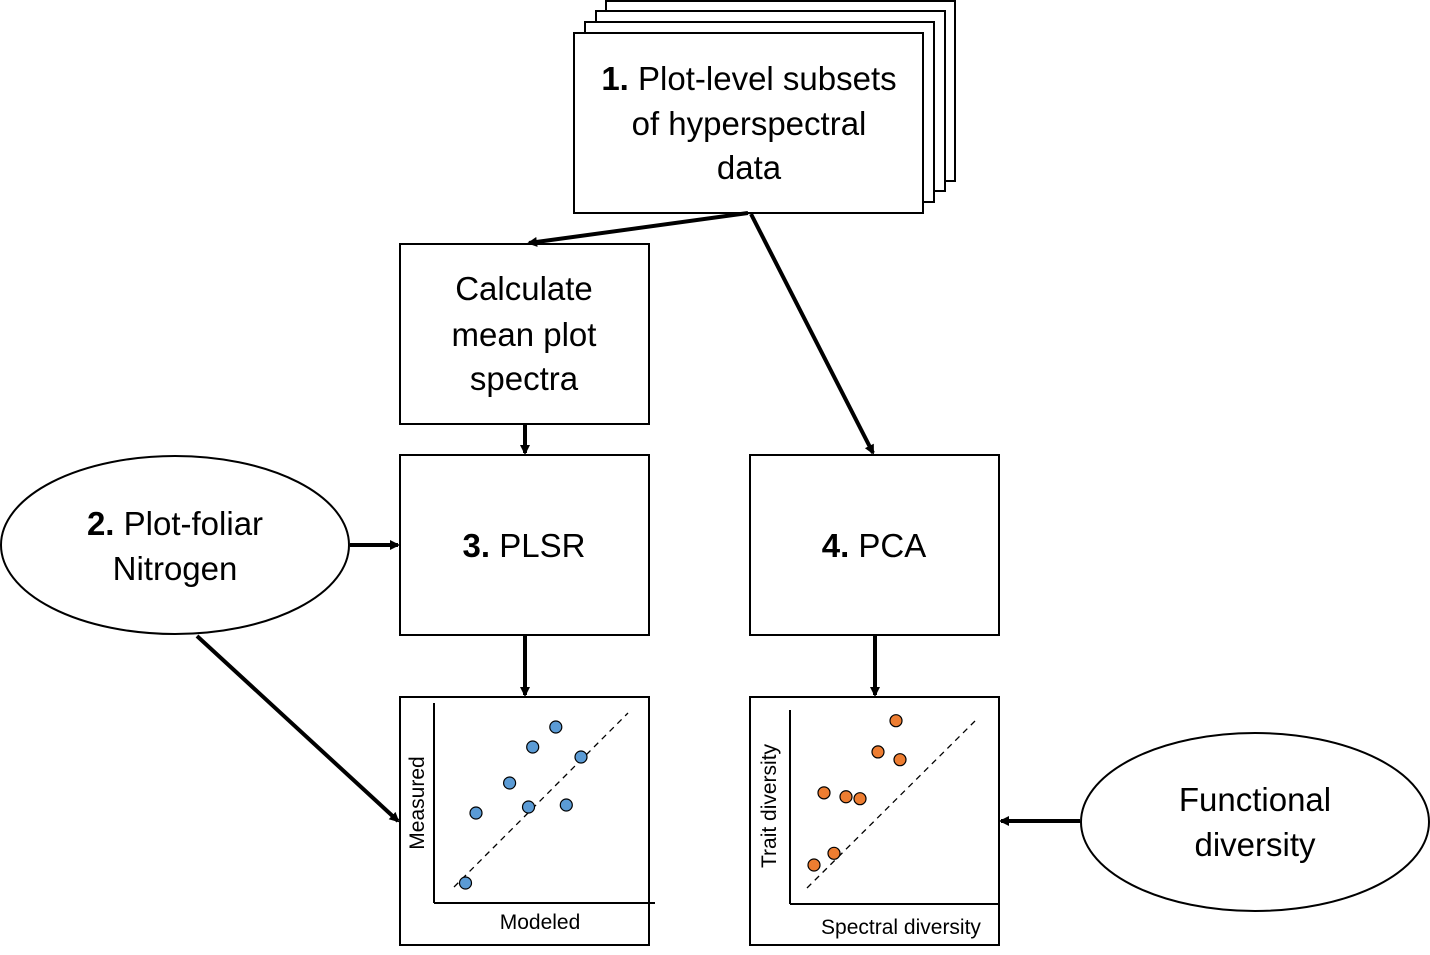 The width and height of the screenshot is (1430, 955). What do you see at coordinates (748, 78) in the screenshot?
I see `subsets-label-line1: 1. Plot-level subsets` at bounding box center [748, 78].